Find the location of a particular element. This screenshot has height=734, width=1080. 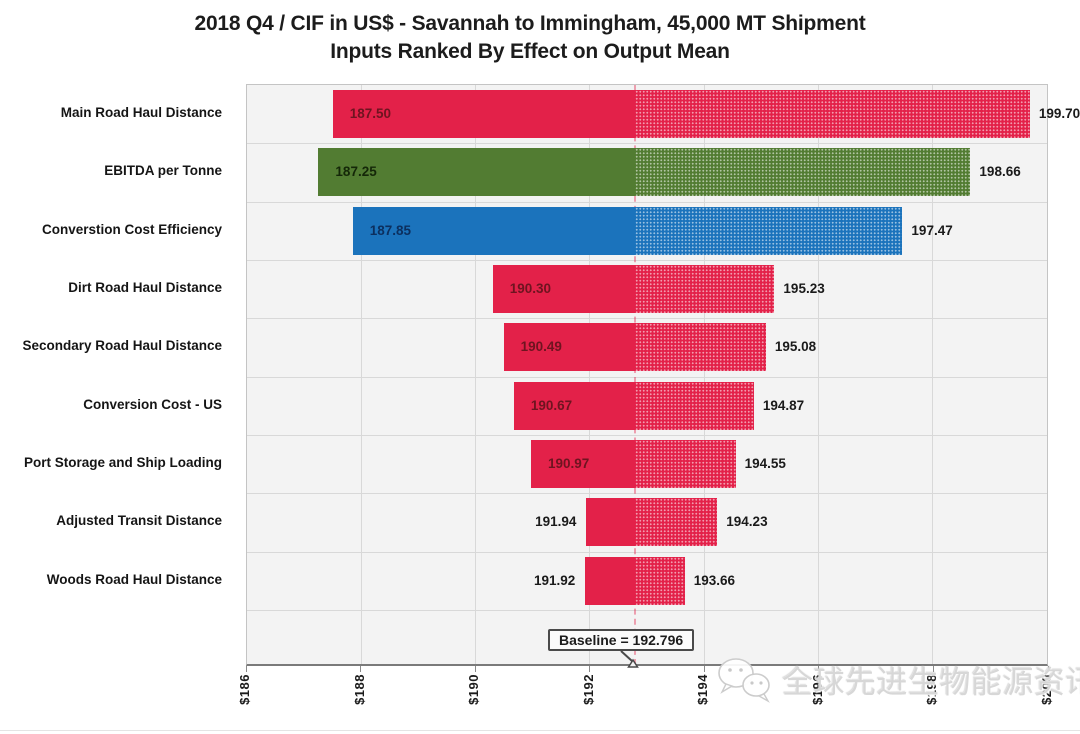

x-tick-label: $188 is located at coordinates (359, 689).